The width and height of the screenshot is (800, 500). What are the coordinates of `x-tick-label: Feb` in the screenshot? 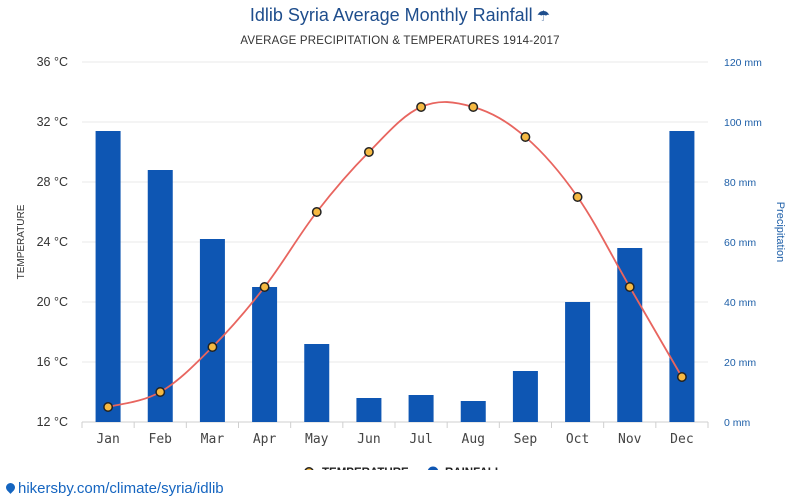 It's located at (161, 439).